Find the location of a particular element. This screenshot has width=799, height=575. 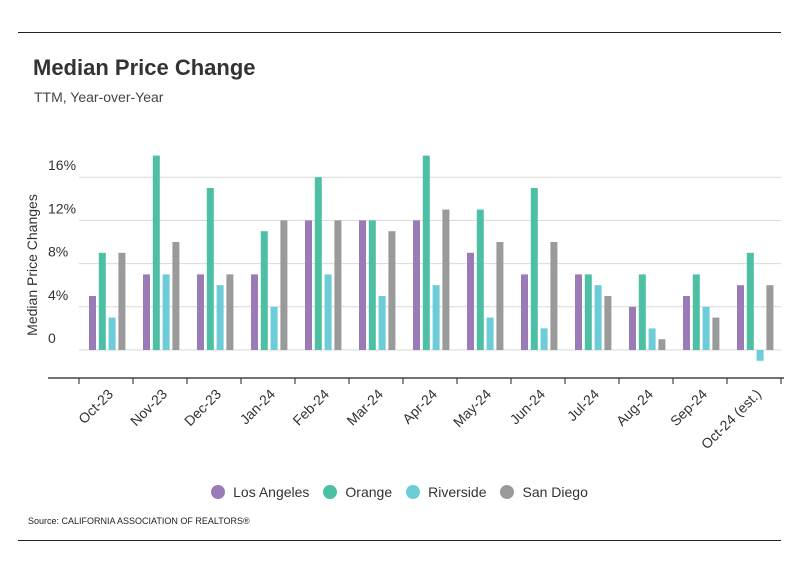

legend-label: Orange is located at coordinates (369, 492).